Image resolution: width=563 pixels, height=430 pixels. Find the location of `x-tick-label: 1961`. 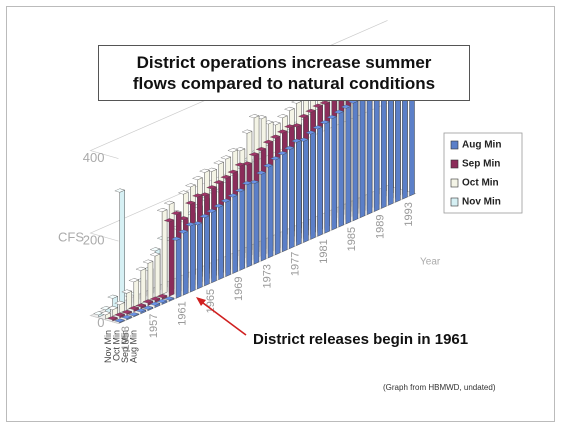

x-tick-label: 1961 is located at coordinates (182, 313).